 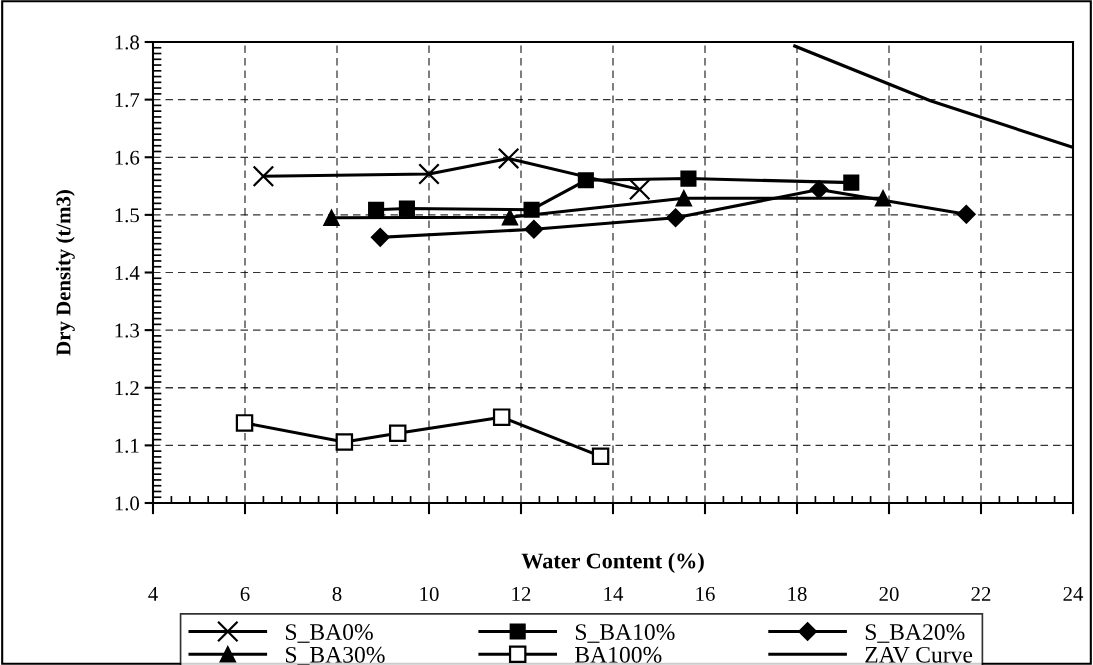 I want to click on x-tick-label: 10, so click(x=429, y=593).